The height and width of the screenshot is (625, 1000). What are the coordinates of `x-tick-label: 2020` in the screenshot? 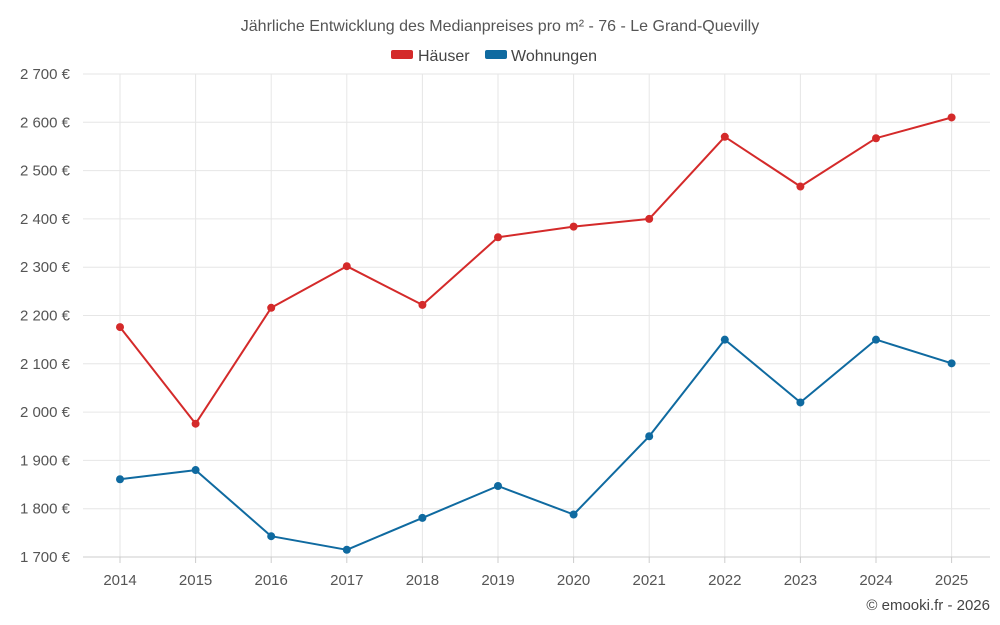 It's located at (573, 580).